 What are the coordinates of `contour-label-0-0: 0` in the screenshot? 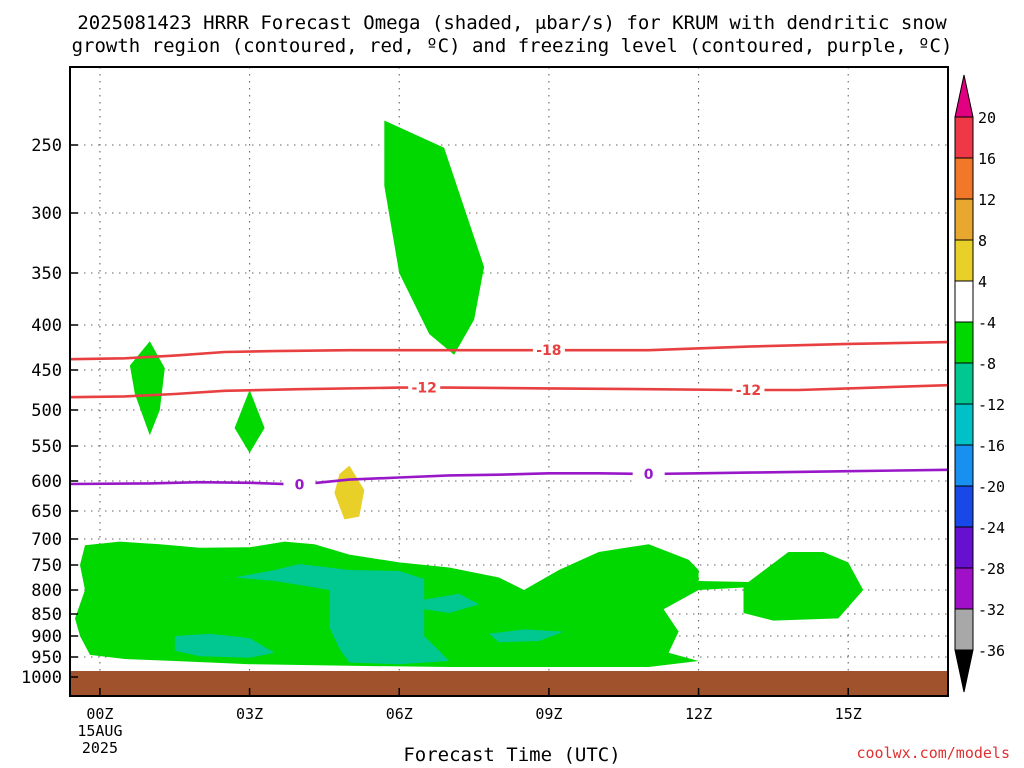 It's located at (300, 486).